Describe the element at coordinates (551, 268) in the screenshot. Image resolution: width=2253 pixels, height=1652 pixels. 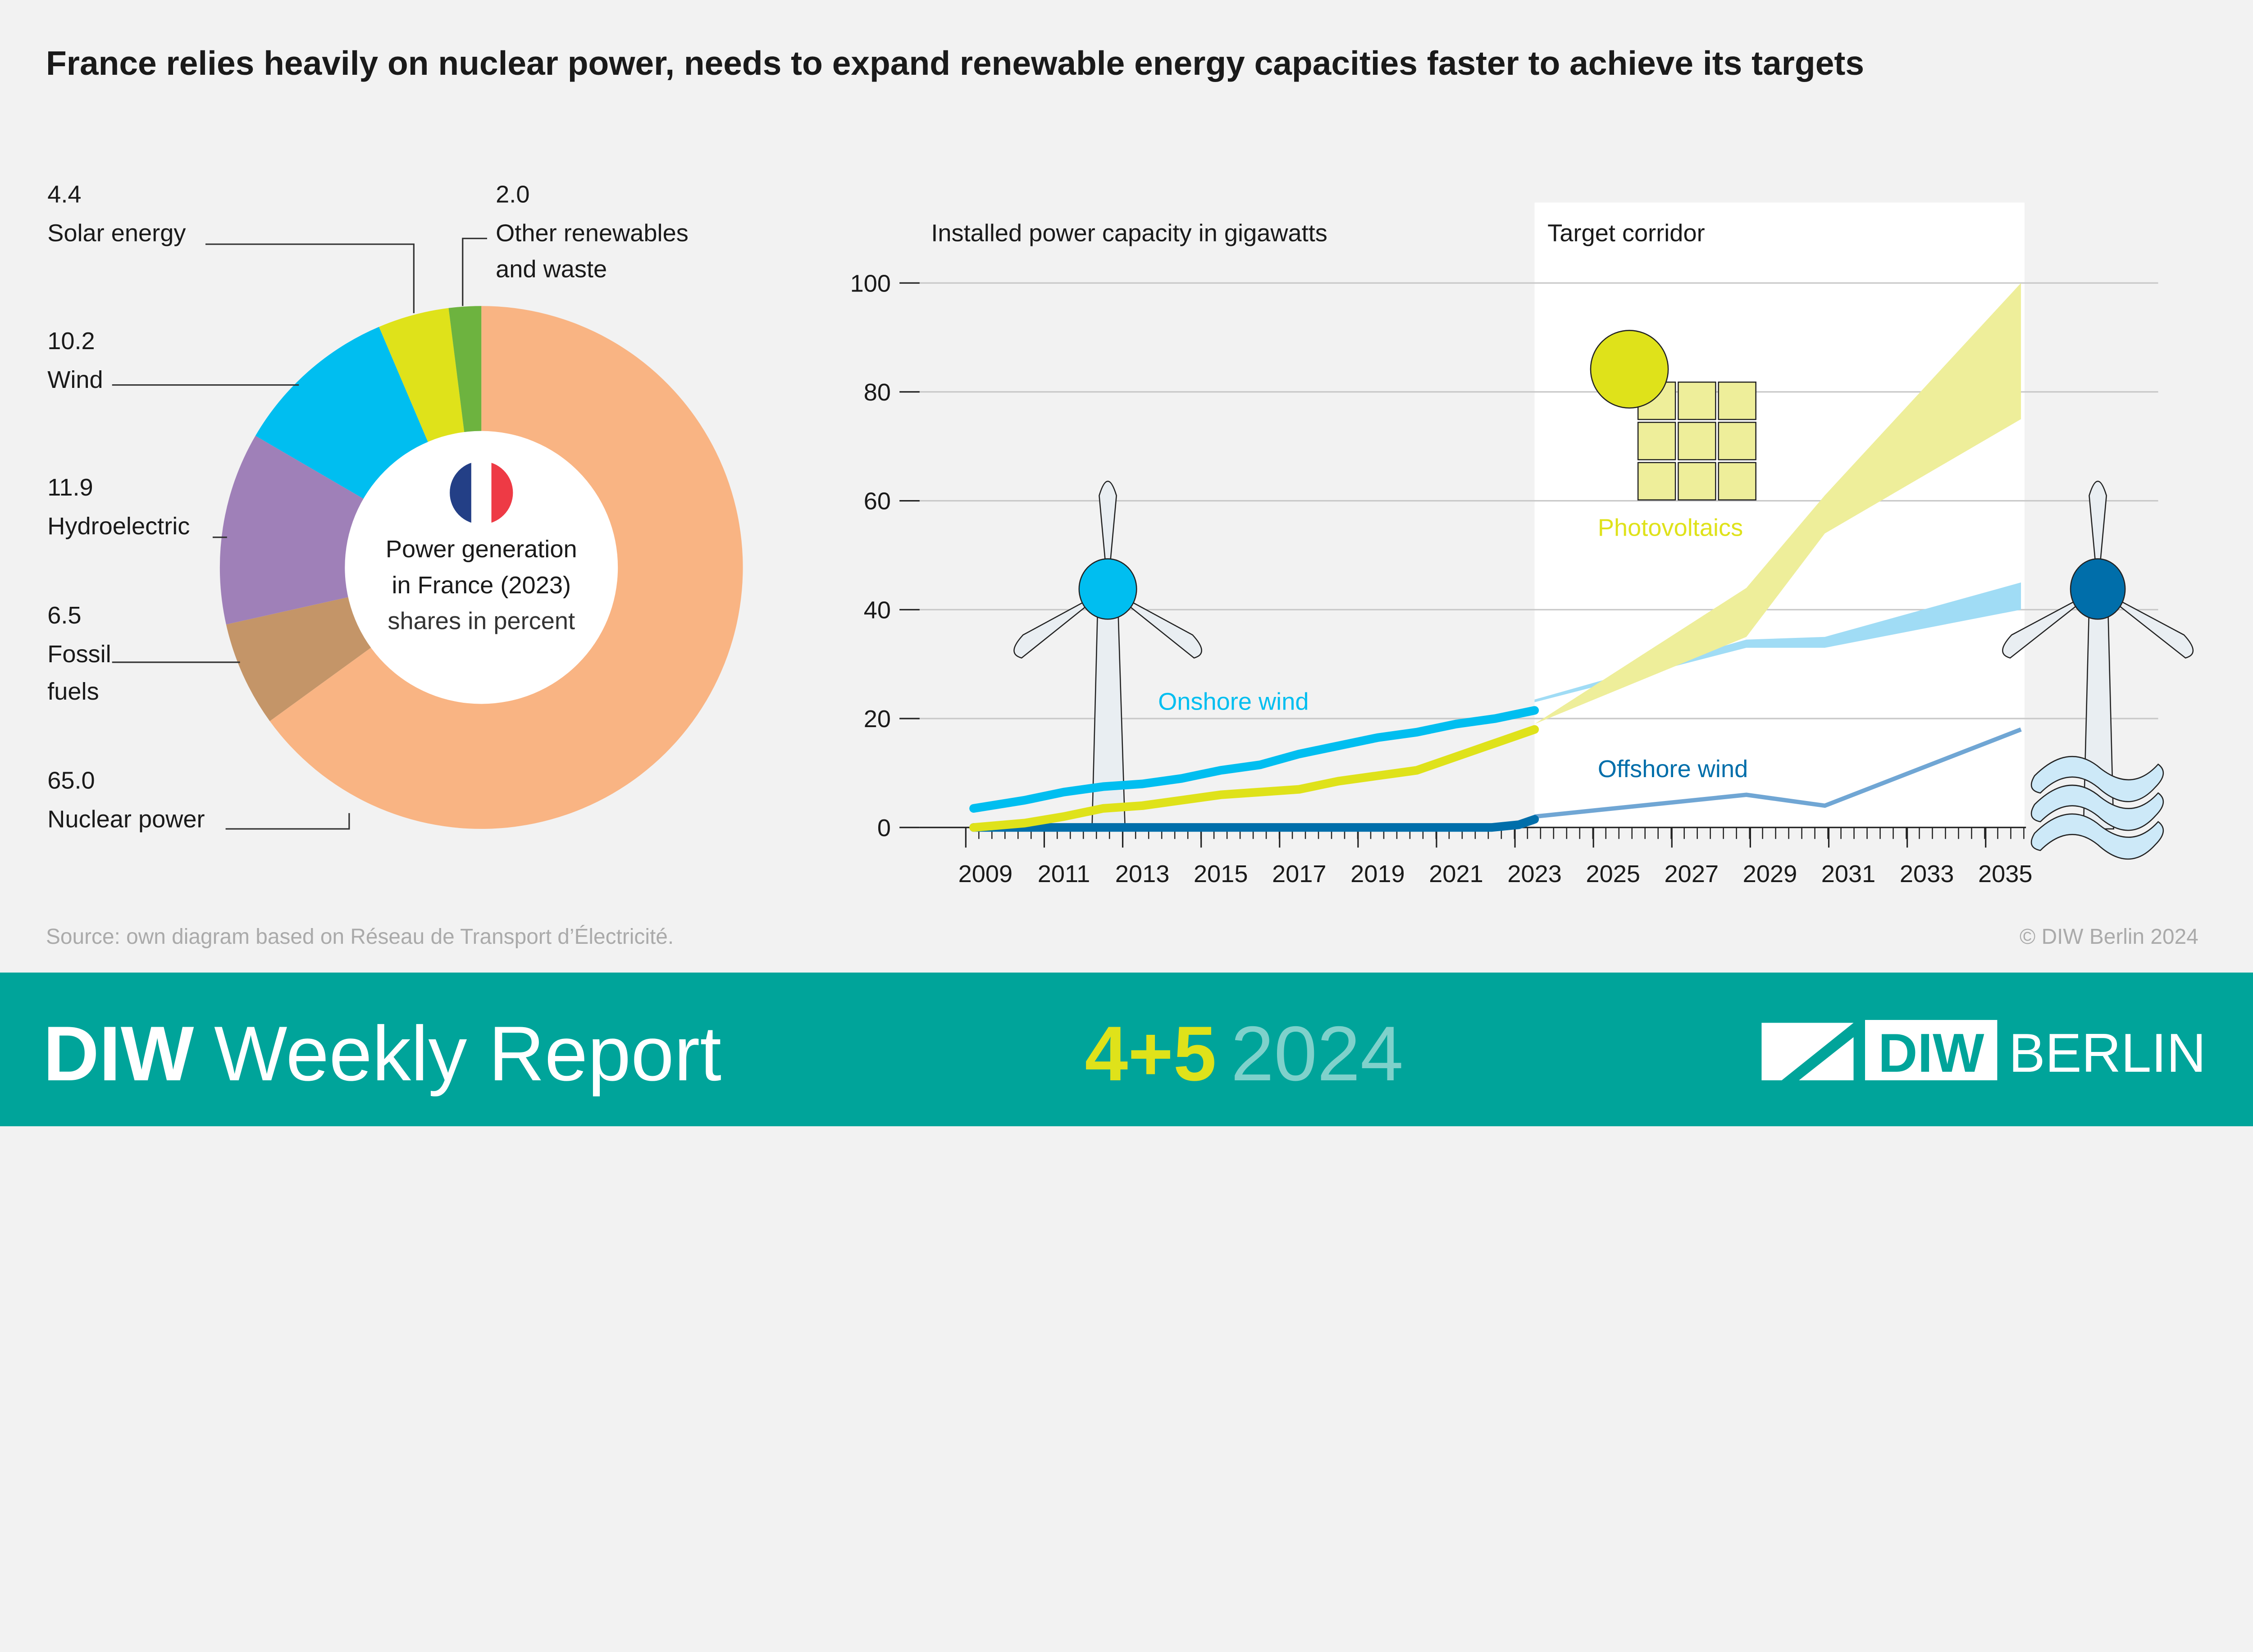
I see `label-other-2: and waste` at that location.